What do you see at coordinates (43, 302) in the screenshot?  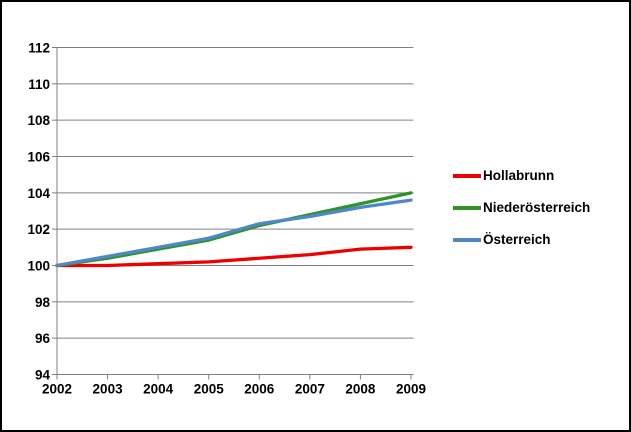 I see `y-tick-label: 98` at bounding box center [43, 302].